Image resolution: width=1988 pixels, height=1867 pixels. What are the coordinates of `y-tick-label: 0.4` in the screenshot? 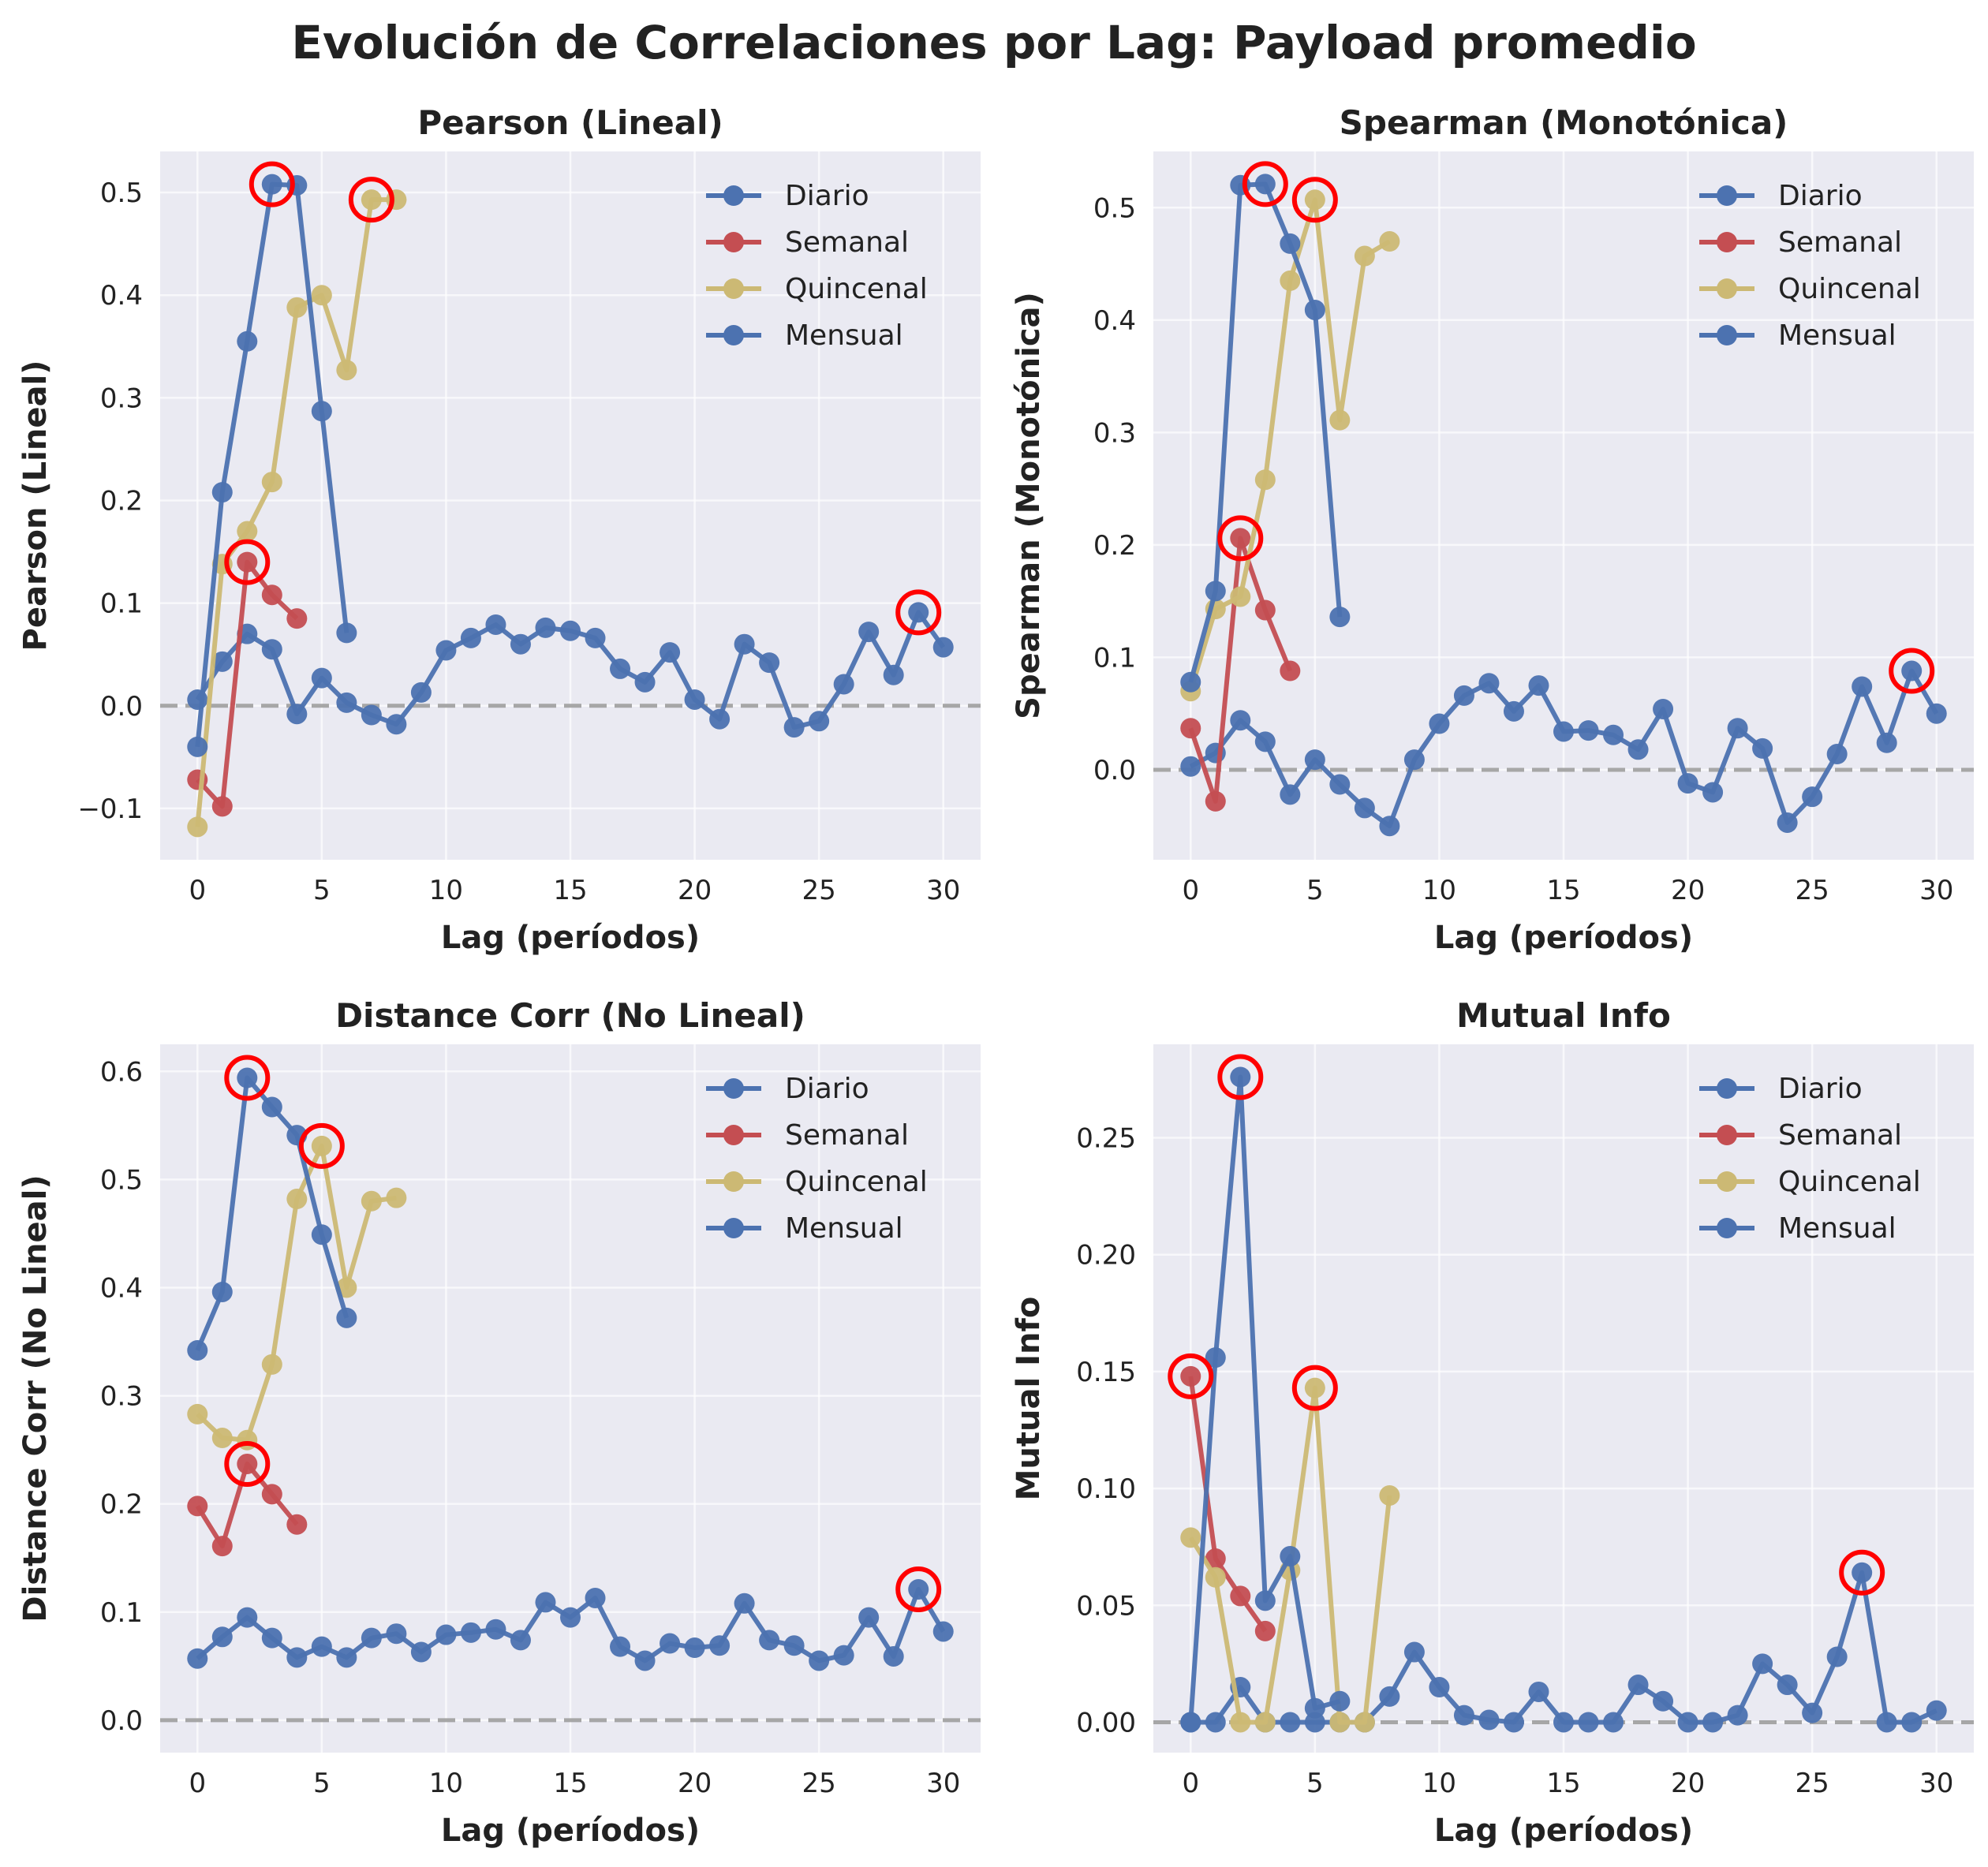 It's located at (122, 296).